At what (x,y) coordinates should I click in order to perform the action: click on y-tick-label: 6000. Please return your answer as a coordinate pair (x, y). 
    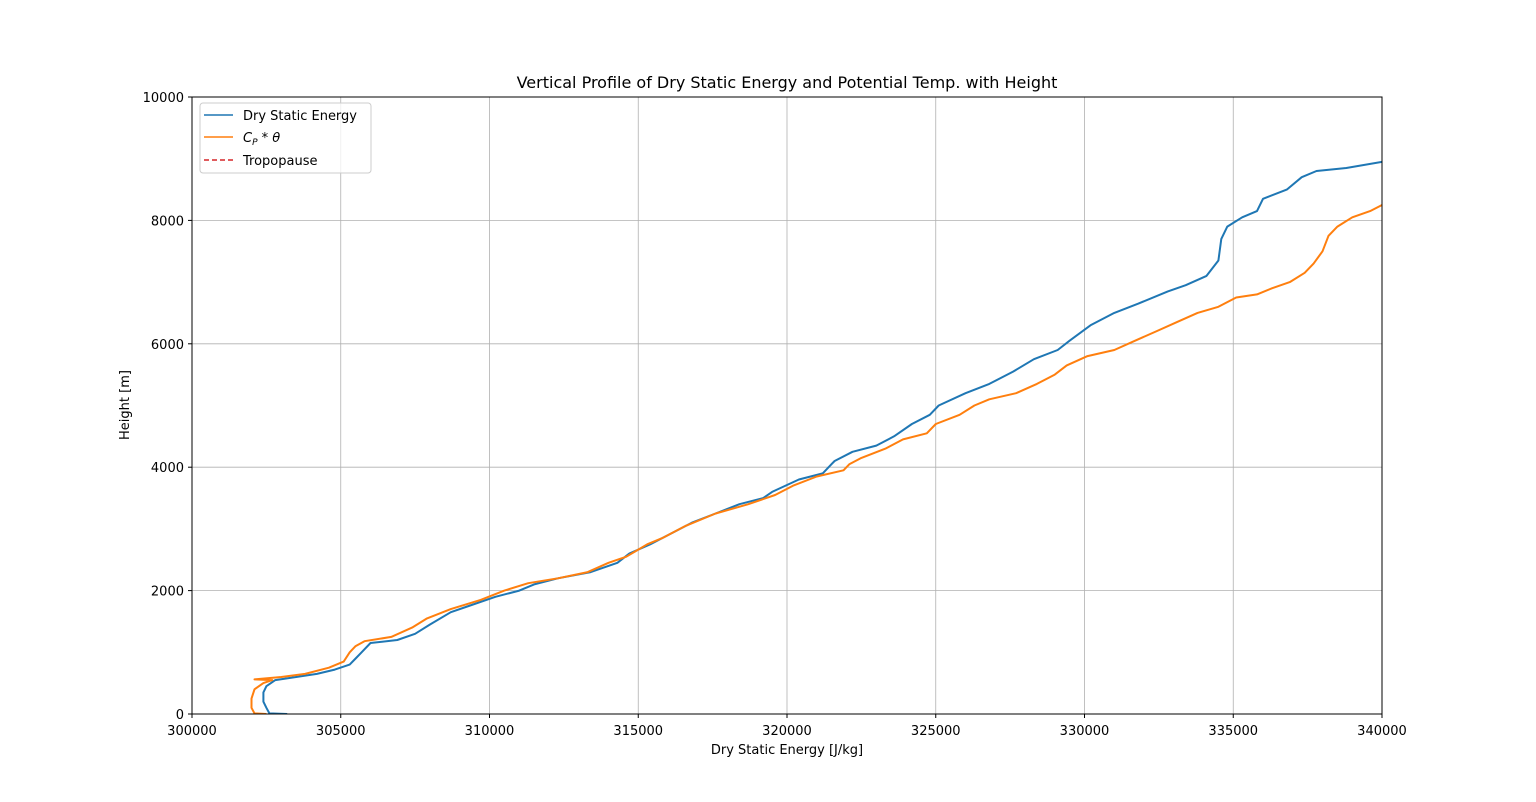
    Looking at the image, I should click on (167, 345).